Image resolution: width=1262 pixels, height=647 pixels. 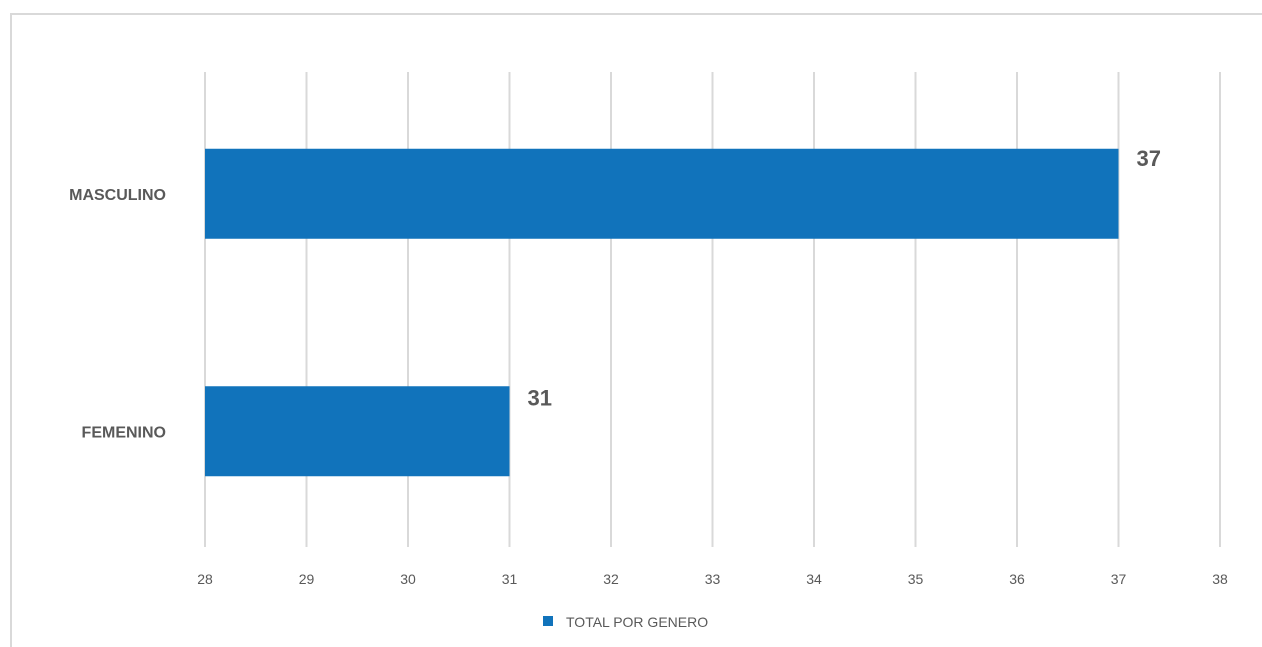 I want to click on category-labels: MASCULINO FEMENINO, so click(x=117, y=314).